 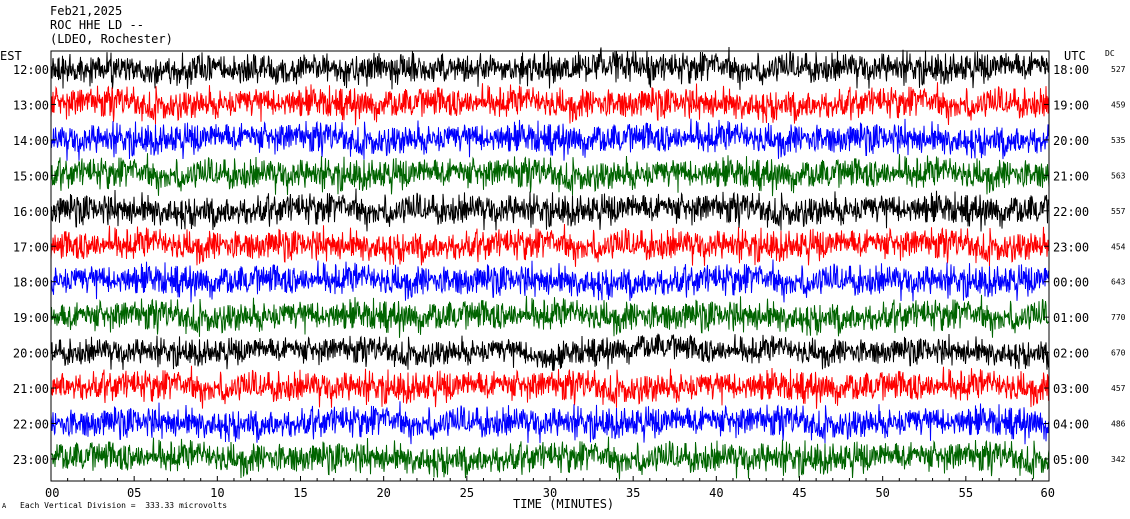 I want to click on dc-value: 459, so click(x=1118, y=104).